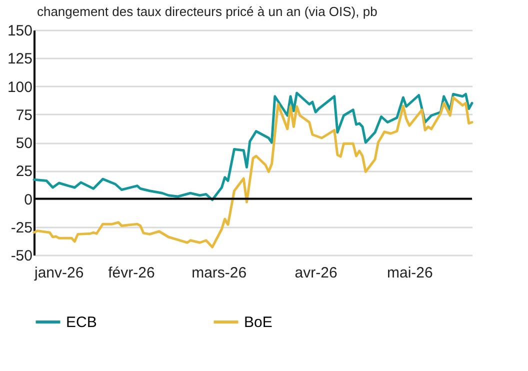  What do you see at coordinates (258, 322) in the screenshot?
I see `legend-label: BoE` at bounding box center [258, 322].